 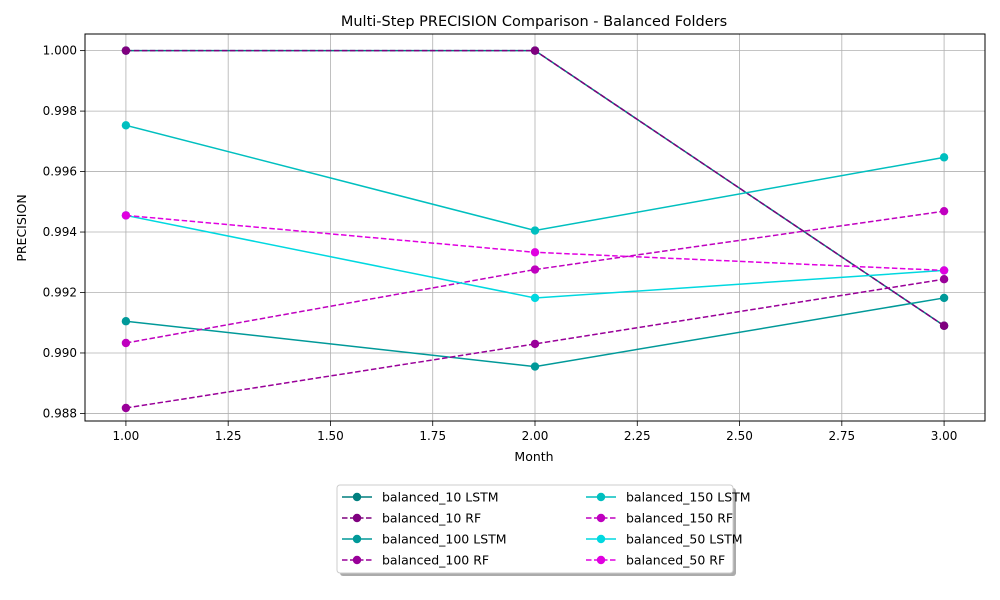 I want to click on legend-item: balanced_150 RF, so click(x=659, y=518).